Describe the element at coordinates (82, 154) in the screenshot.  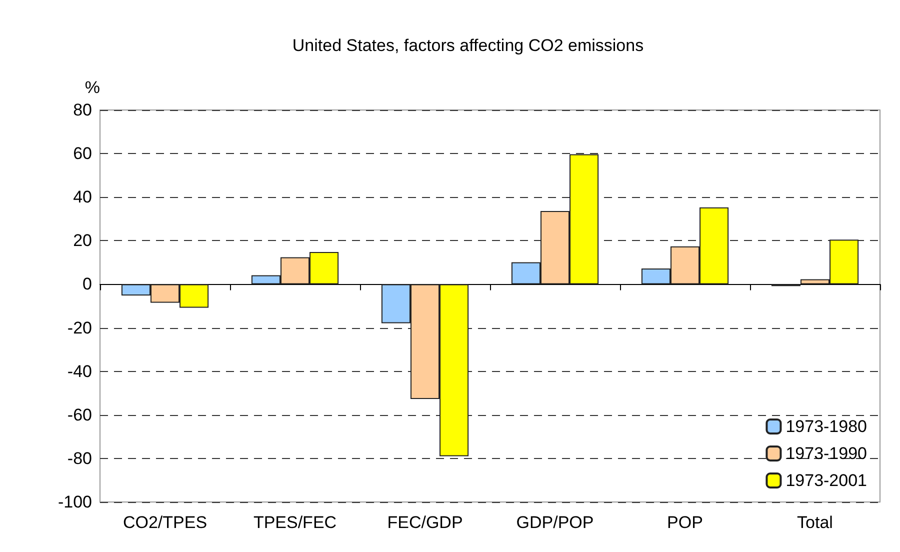
I see `y-tick-label: 60` at that location.